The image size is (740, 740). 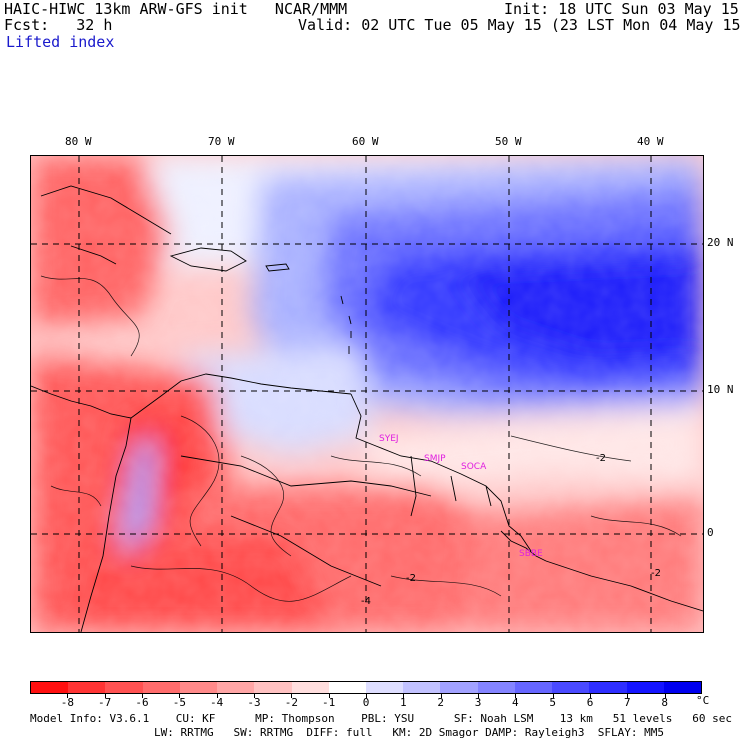 What do you see at coordinates (515, 702) in the screenshot?
I see `colorbar-label: 4` at bounding box center [515, 702].